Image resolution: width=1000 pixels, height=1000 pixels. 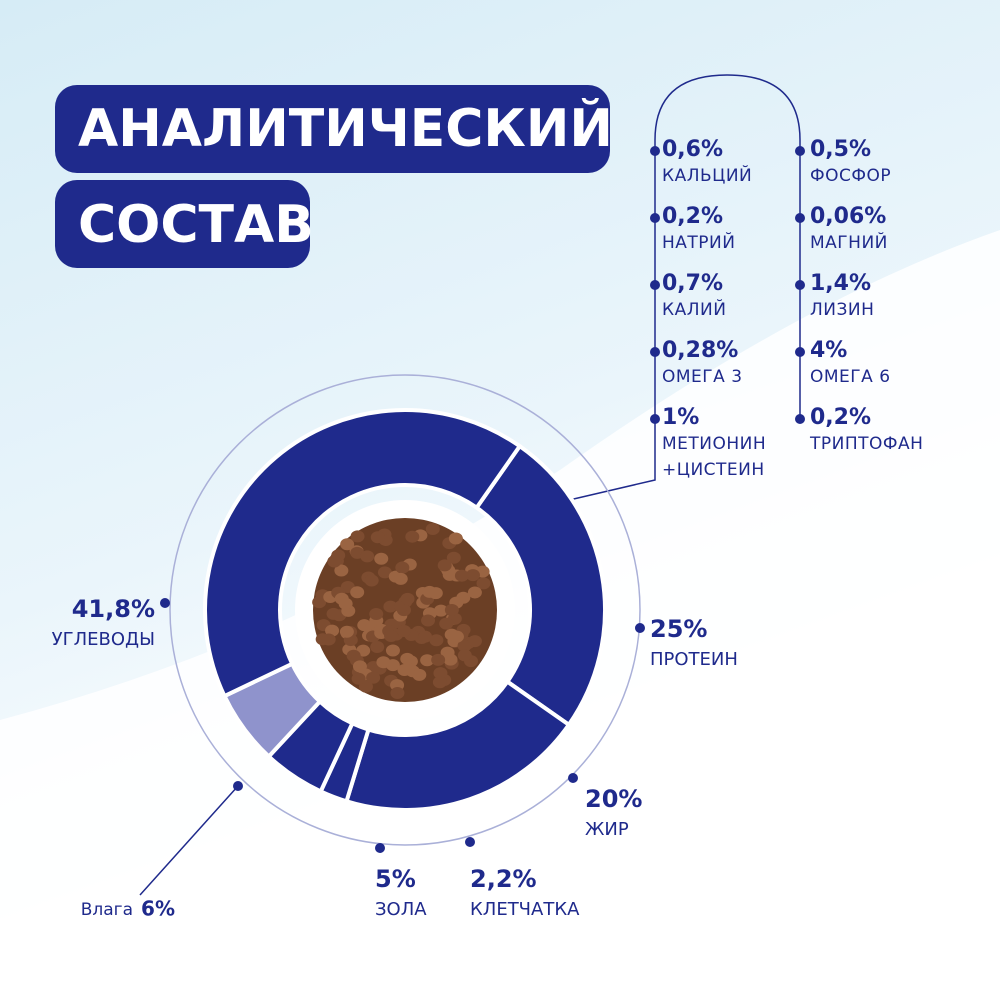 I want to click on mineral-name: ФОСФОР, so click(x=851, y=176).